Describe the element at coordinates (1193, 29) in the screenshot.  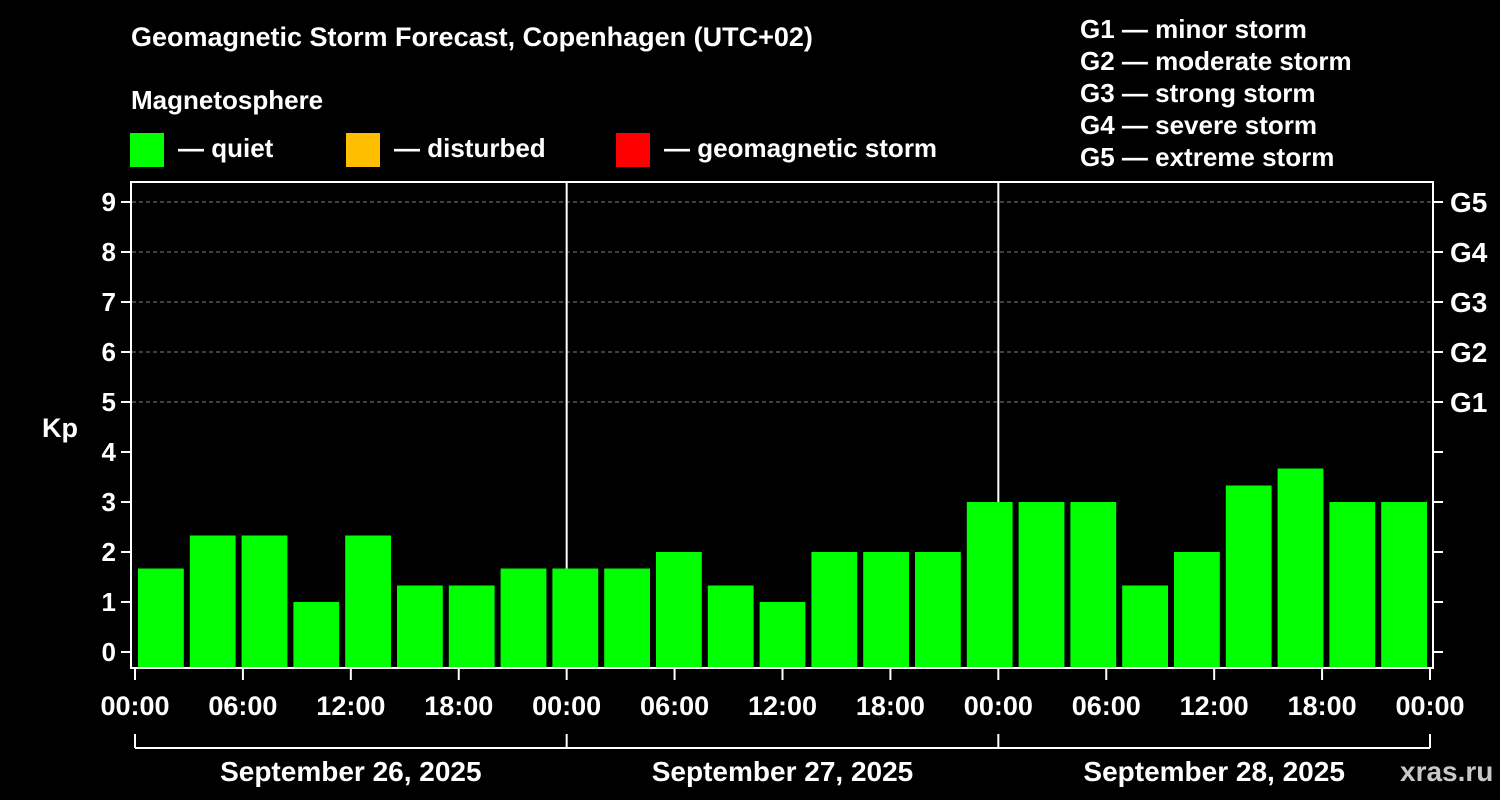
I see `g-legend-g1: G1 — minor storm` at that location.